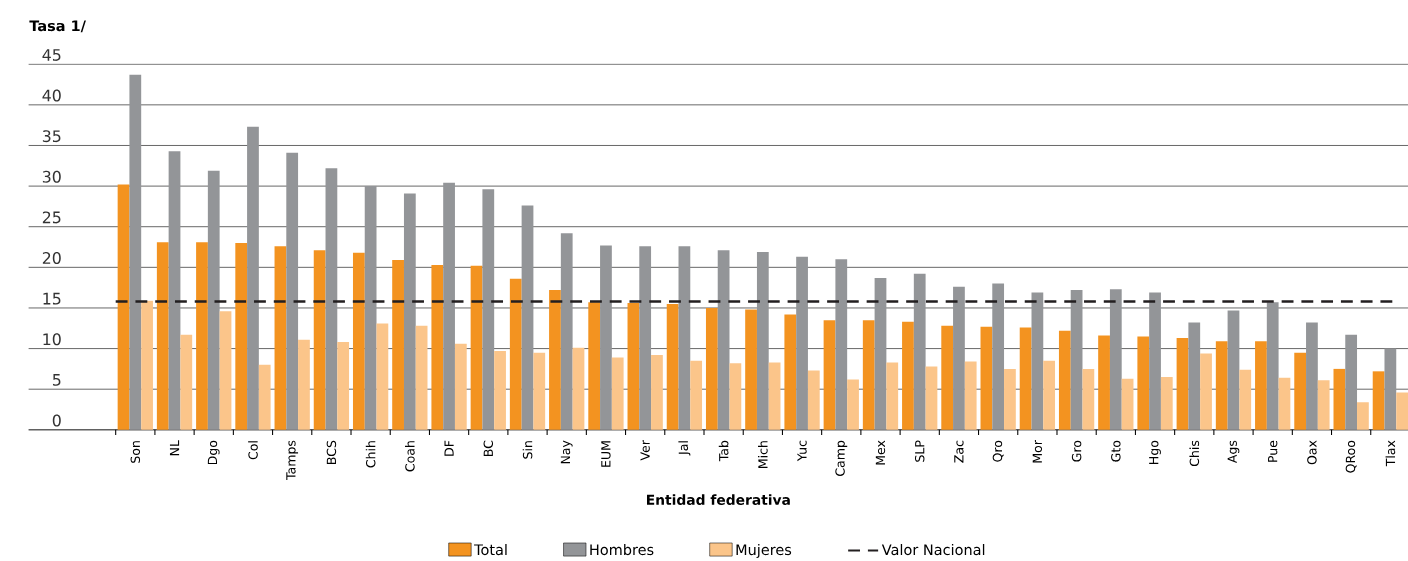 The width and height of the screenshot is (1408, 561). Describe the element at coordinates (1233, 451) in the screenshot. I see `x-tick-label: Ags` at that location.